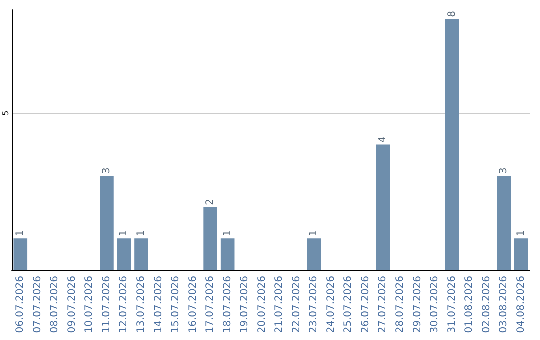  I want to click on x-tick-label: 04.08.2026, so click(521, 305).